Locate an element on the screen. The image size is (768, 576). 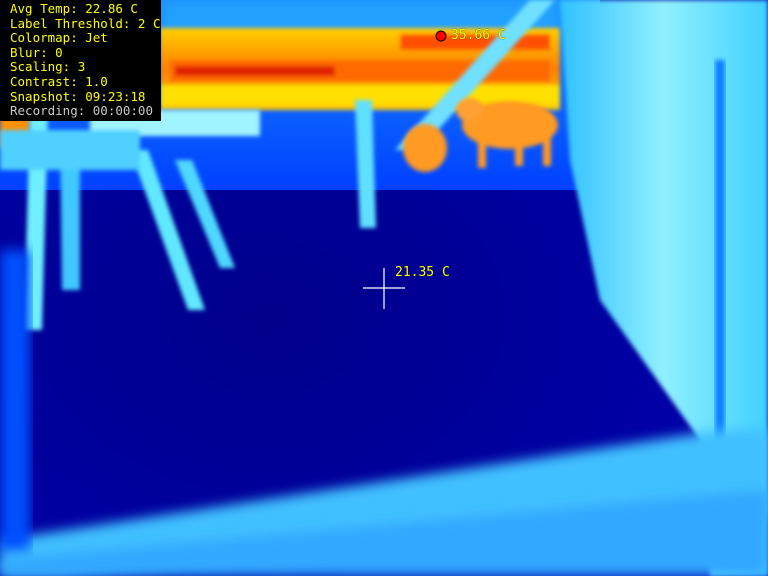
label-threshold-text: Label Threshold: 2 C is located at coordinates (85, 23).